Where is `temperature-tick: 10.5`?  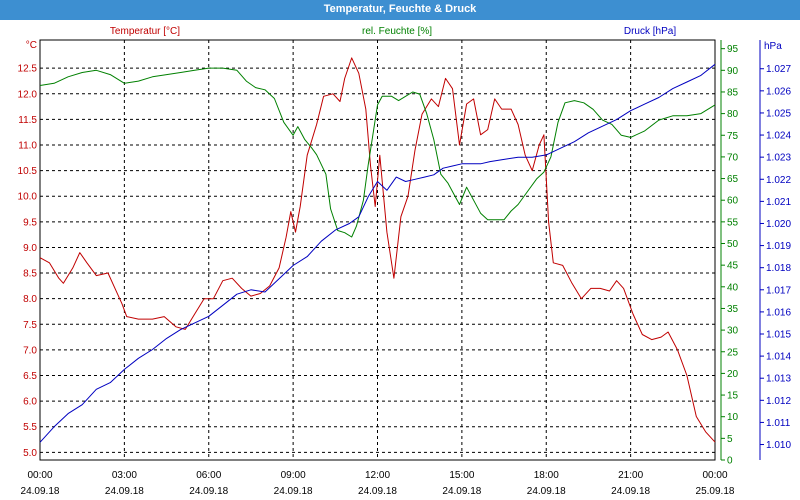
temperature-tick: 10.5 is located at coordinates (28, 171).